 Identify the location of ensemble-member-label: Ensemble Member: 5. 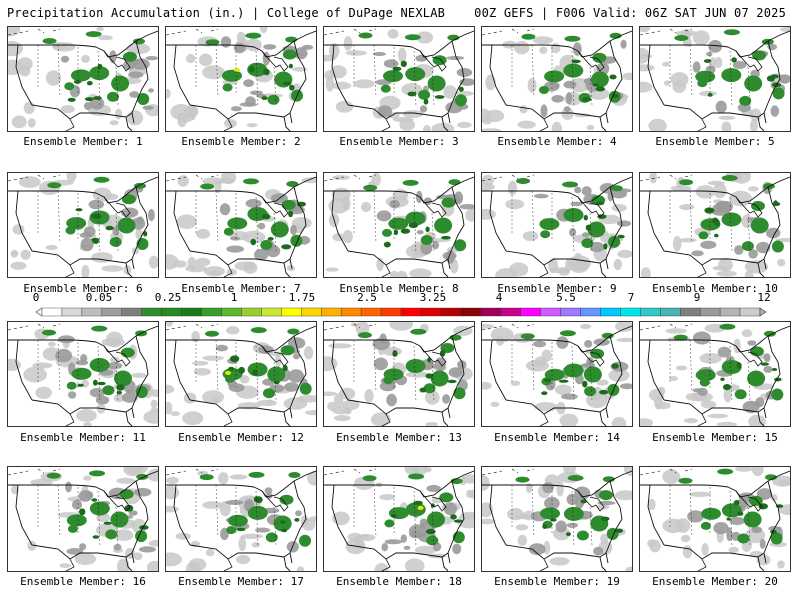
(715, 141).